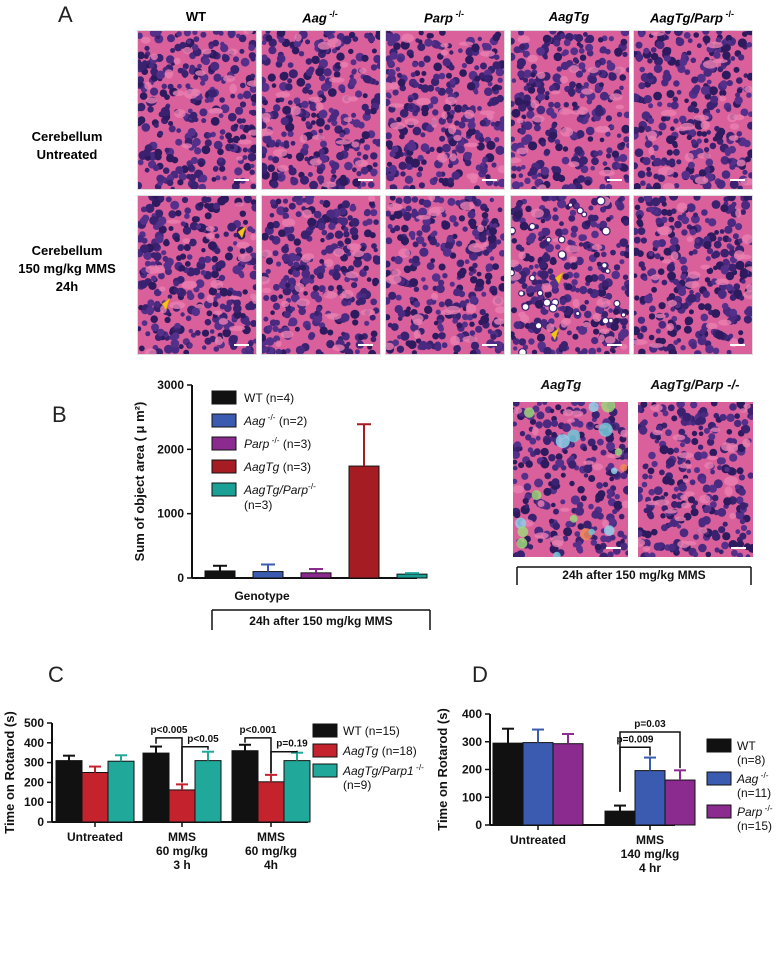  What do you see at coordinates (224, 489) in the screenshot?
I see `legend-swatch` at bounding box center [224, 489].